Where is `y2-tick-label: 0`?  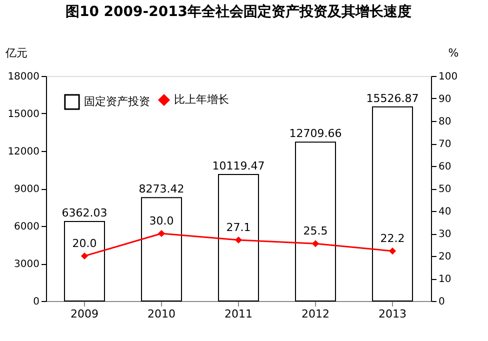 y2-tick-label: 0 is located at coordinates (441, 302).